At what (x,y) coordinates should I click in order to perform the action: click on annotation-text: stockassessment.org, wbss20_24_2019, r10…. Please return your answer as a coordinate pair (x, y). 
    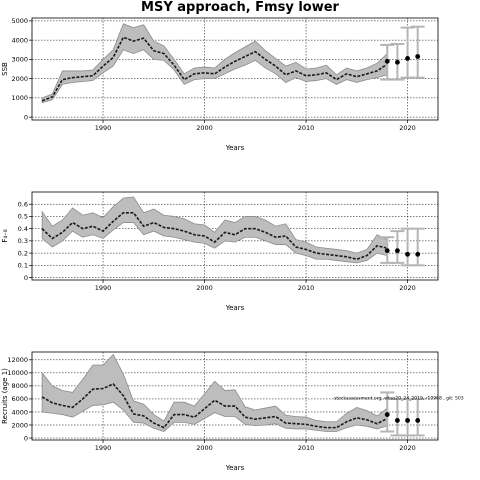
    Looking at the image, I should click on (399, 399).